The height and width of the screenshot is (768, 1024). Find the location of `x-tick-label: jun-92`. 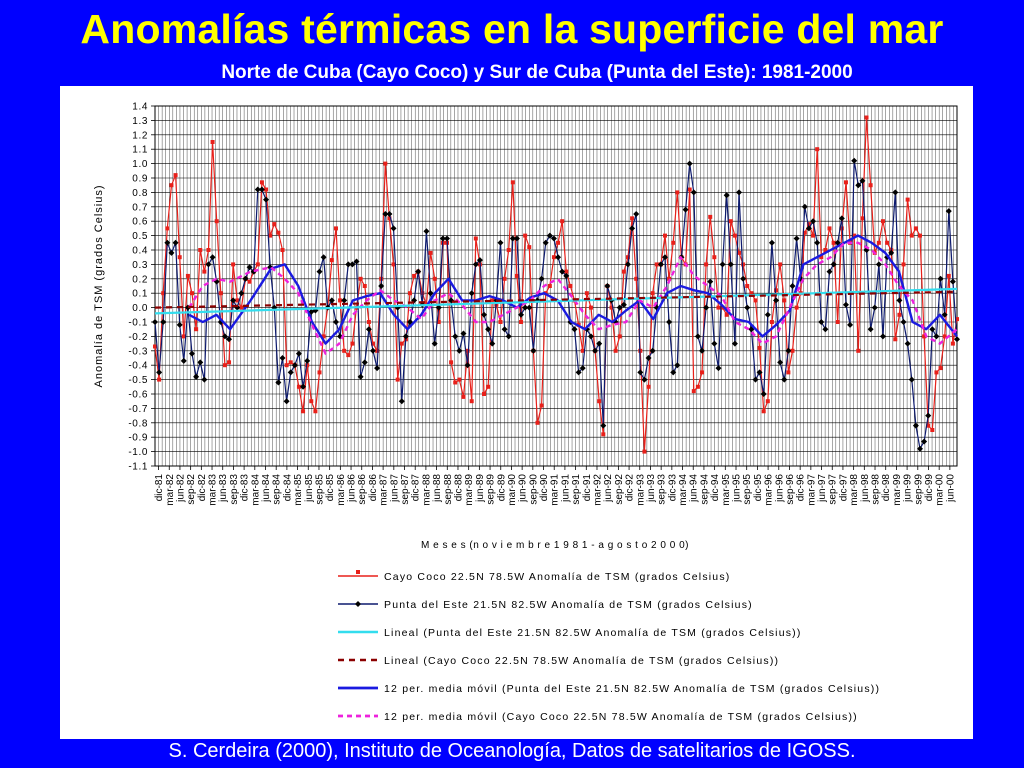

x-tick-label: jun-92 is located at coordinates (608, 488).